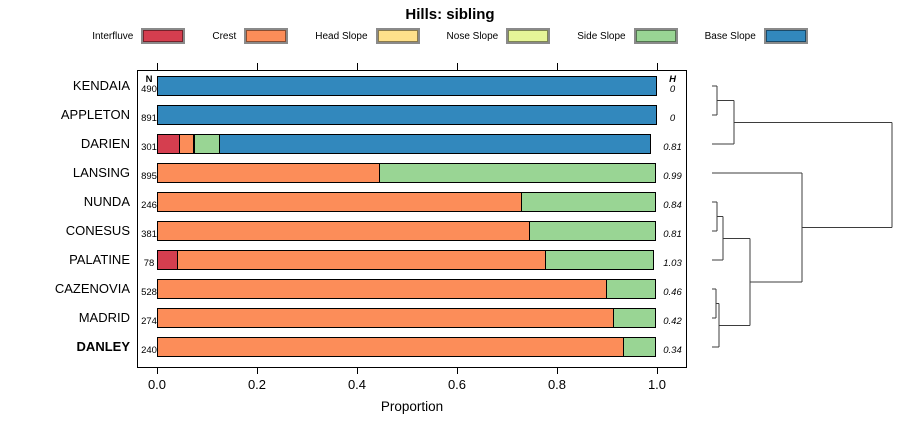 The image size is (900, 440). I want to click on legend-label: Side Slope, so click(601, 36).